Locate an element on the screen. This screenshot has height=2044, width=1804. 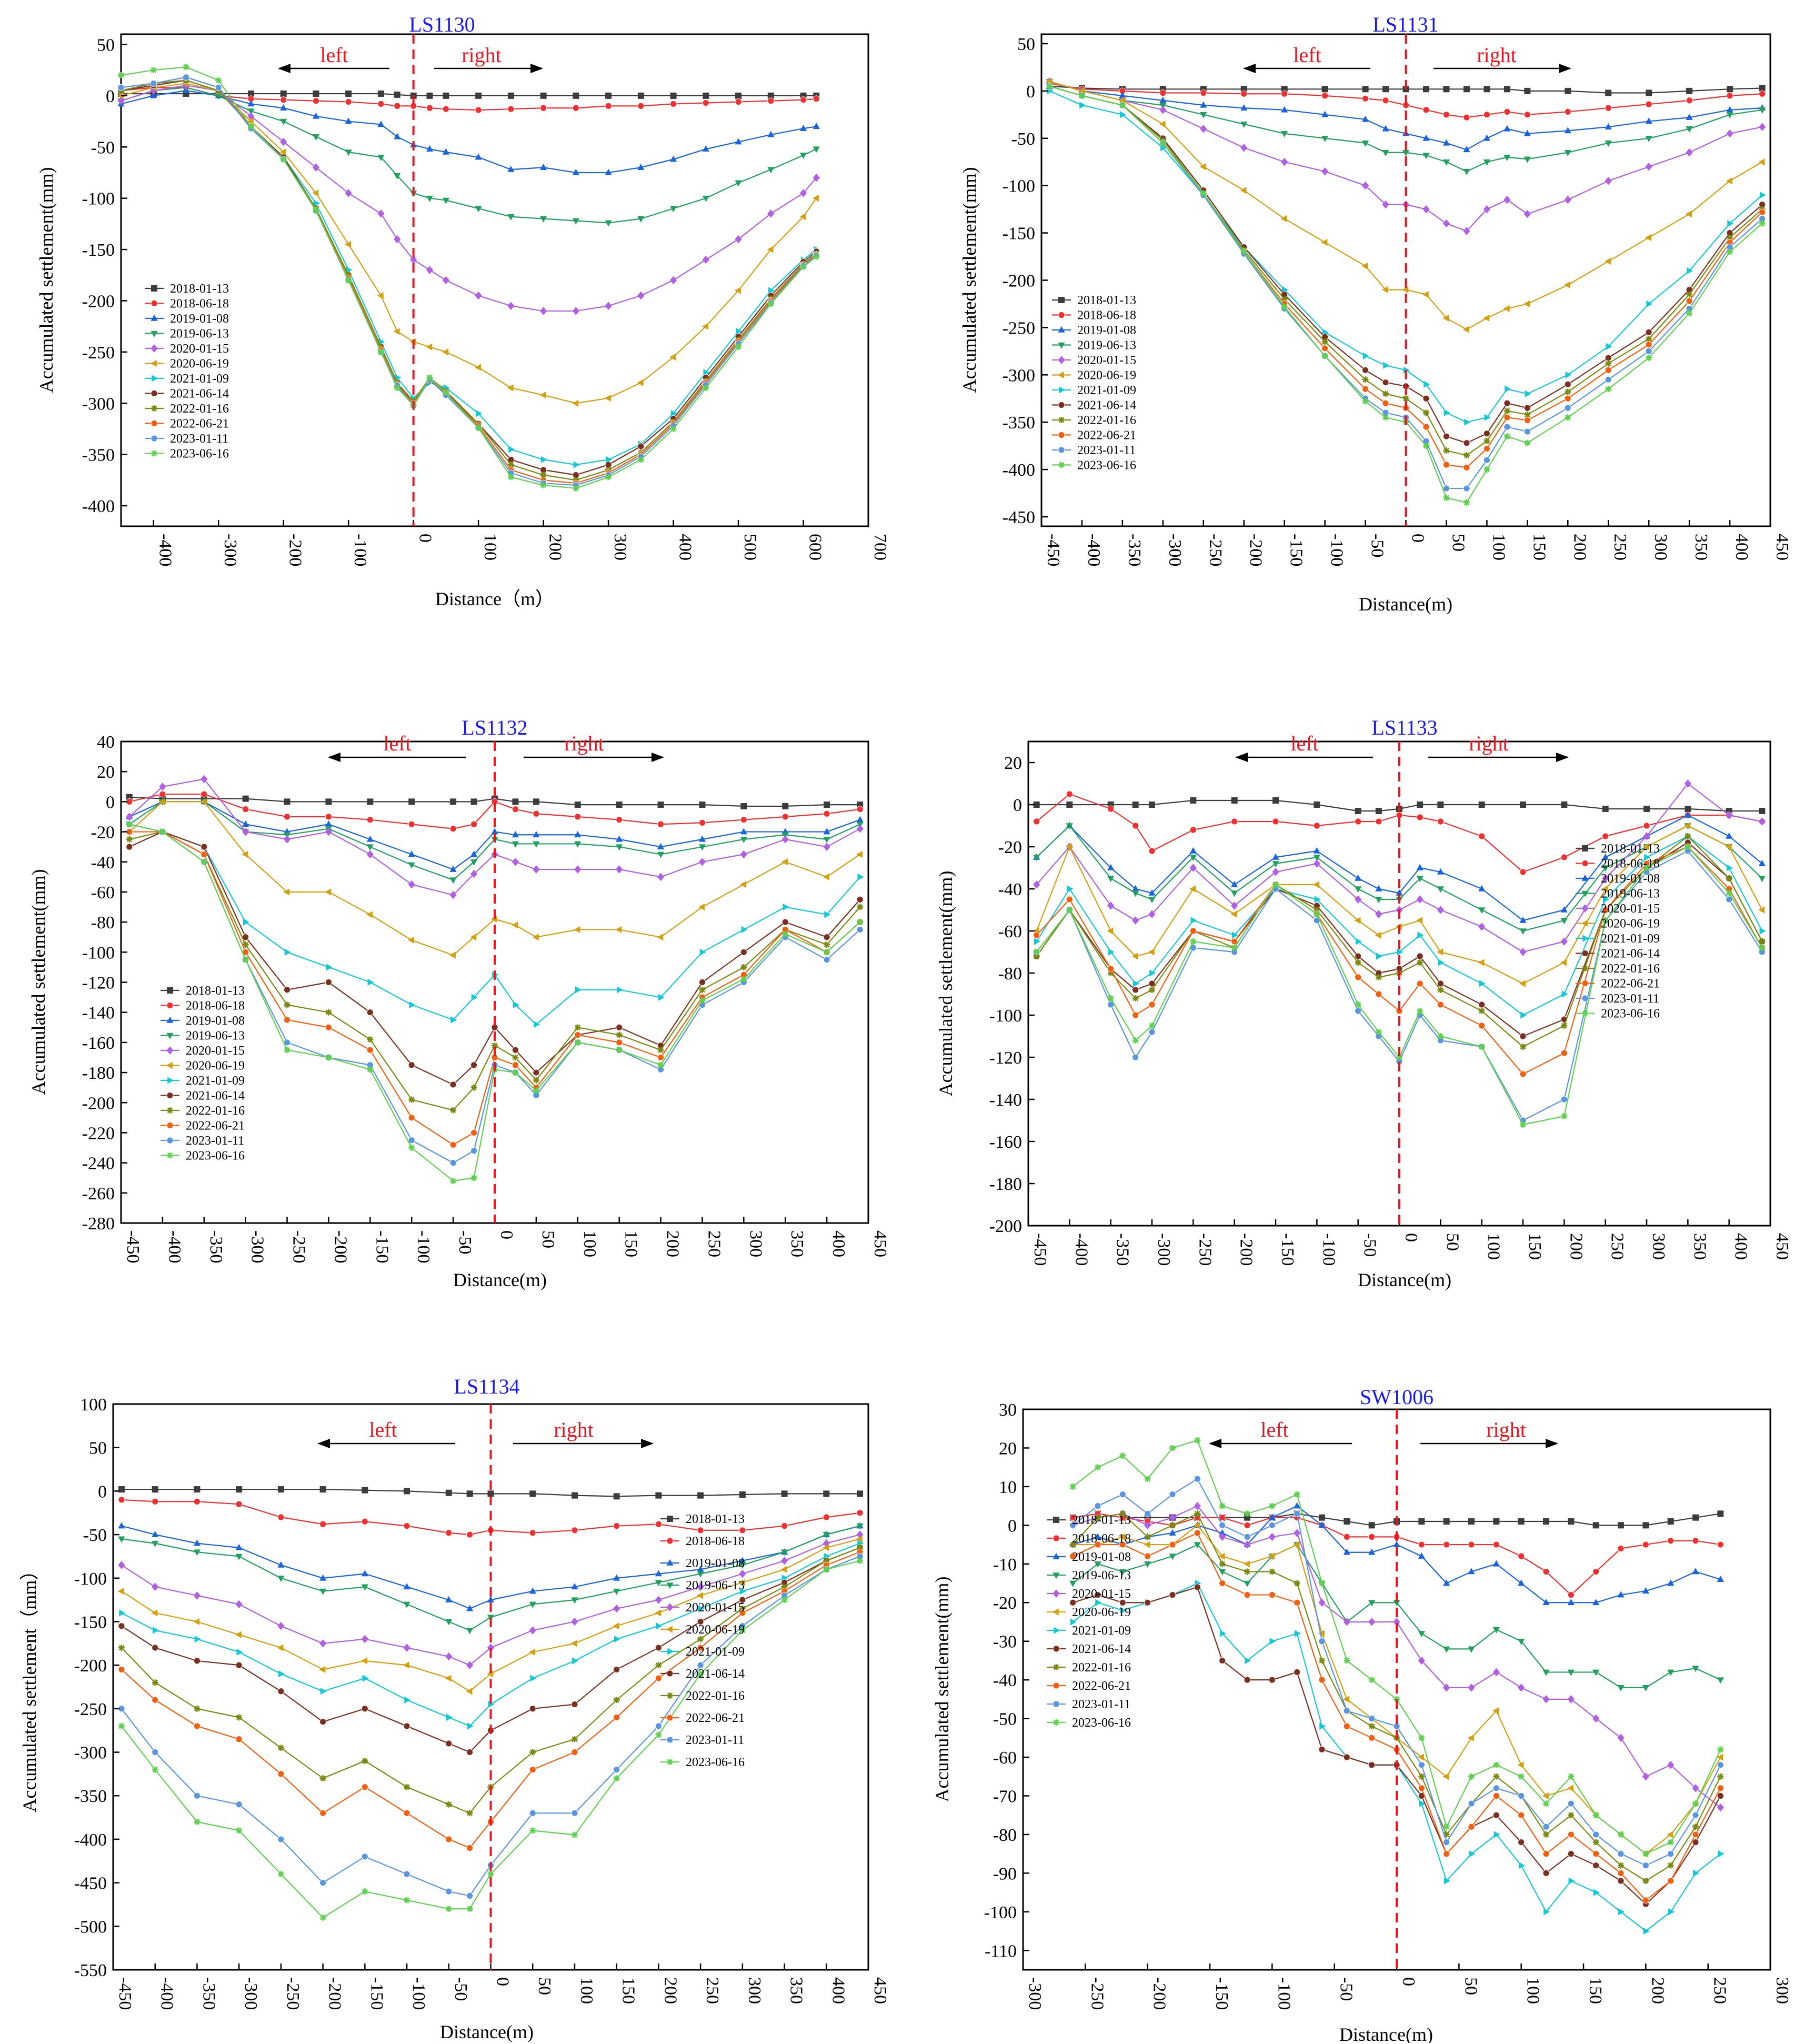
x-tick-label: -150 is located at coordinates (1287, 1249).